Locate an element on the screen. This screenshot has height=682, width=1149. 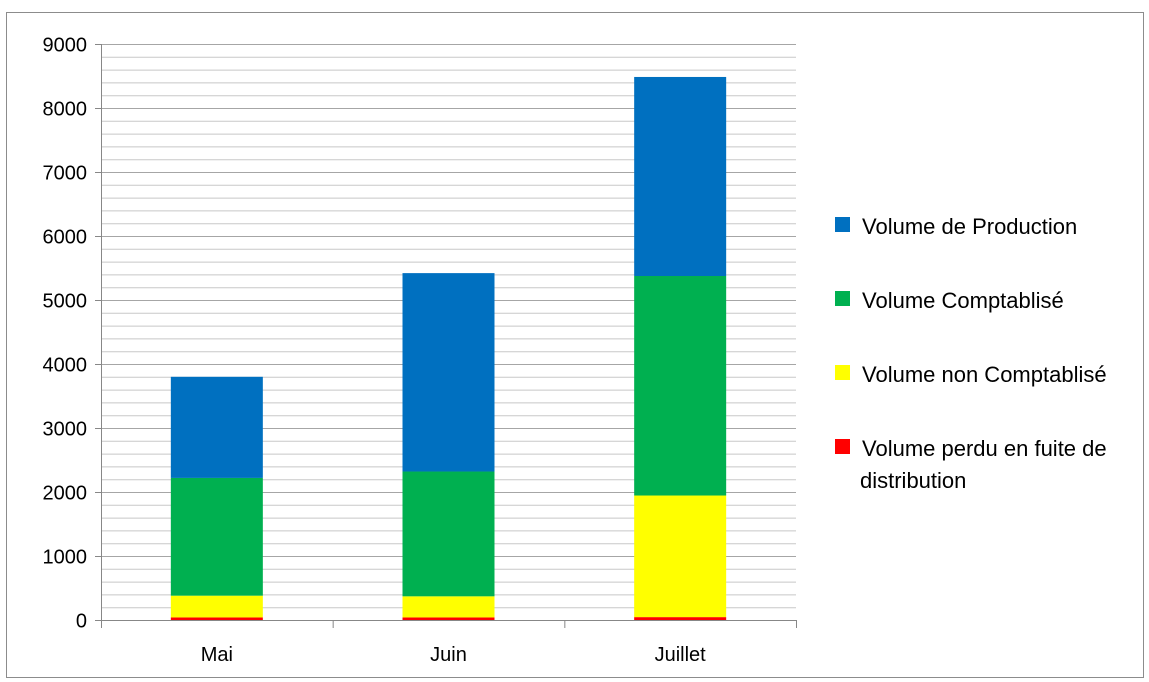
legend-label: Volume Comptablisé is located at coordinates (963, 300).